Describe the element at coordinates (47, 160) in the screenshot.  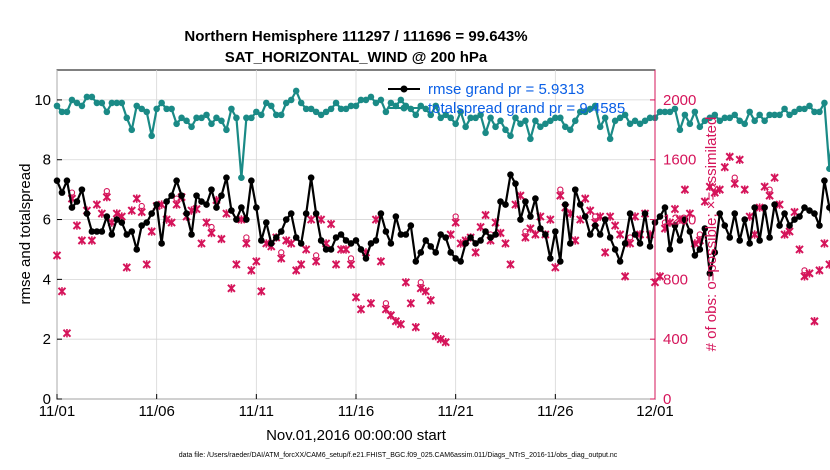
I see `y-tick-label: 8` at that location.